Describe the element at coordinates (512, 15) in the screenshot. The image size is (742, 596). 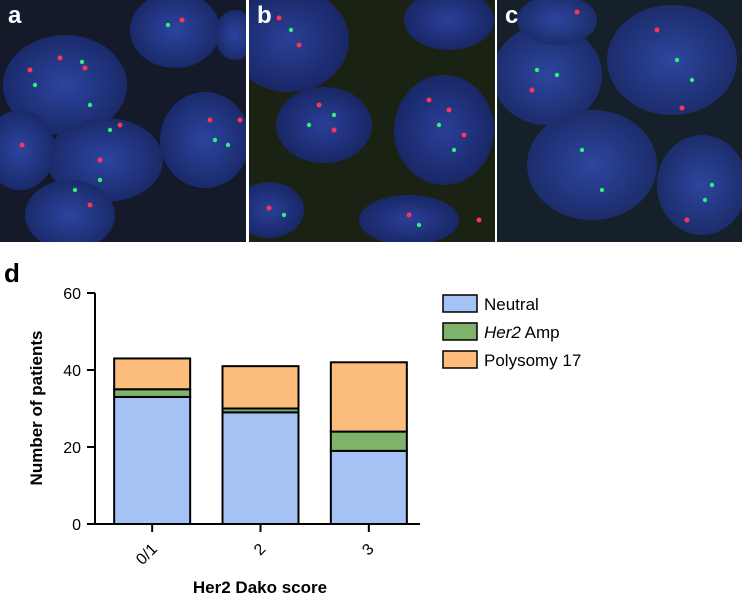
I see `panel-label-c: c` at that location.